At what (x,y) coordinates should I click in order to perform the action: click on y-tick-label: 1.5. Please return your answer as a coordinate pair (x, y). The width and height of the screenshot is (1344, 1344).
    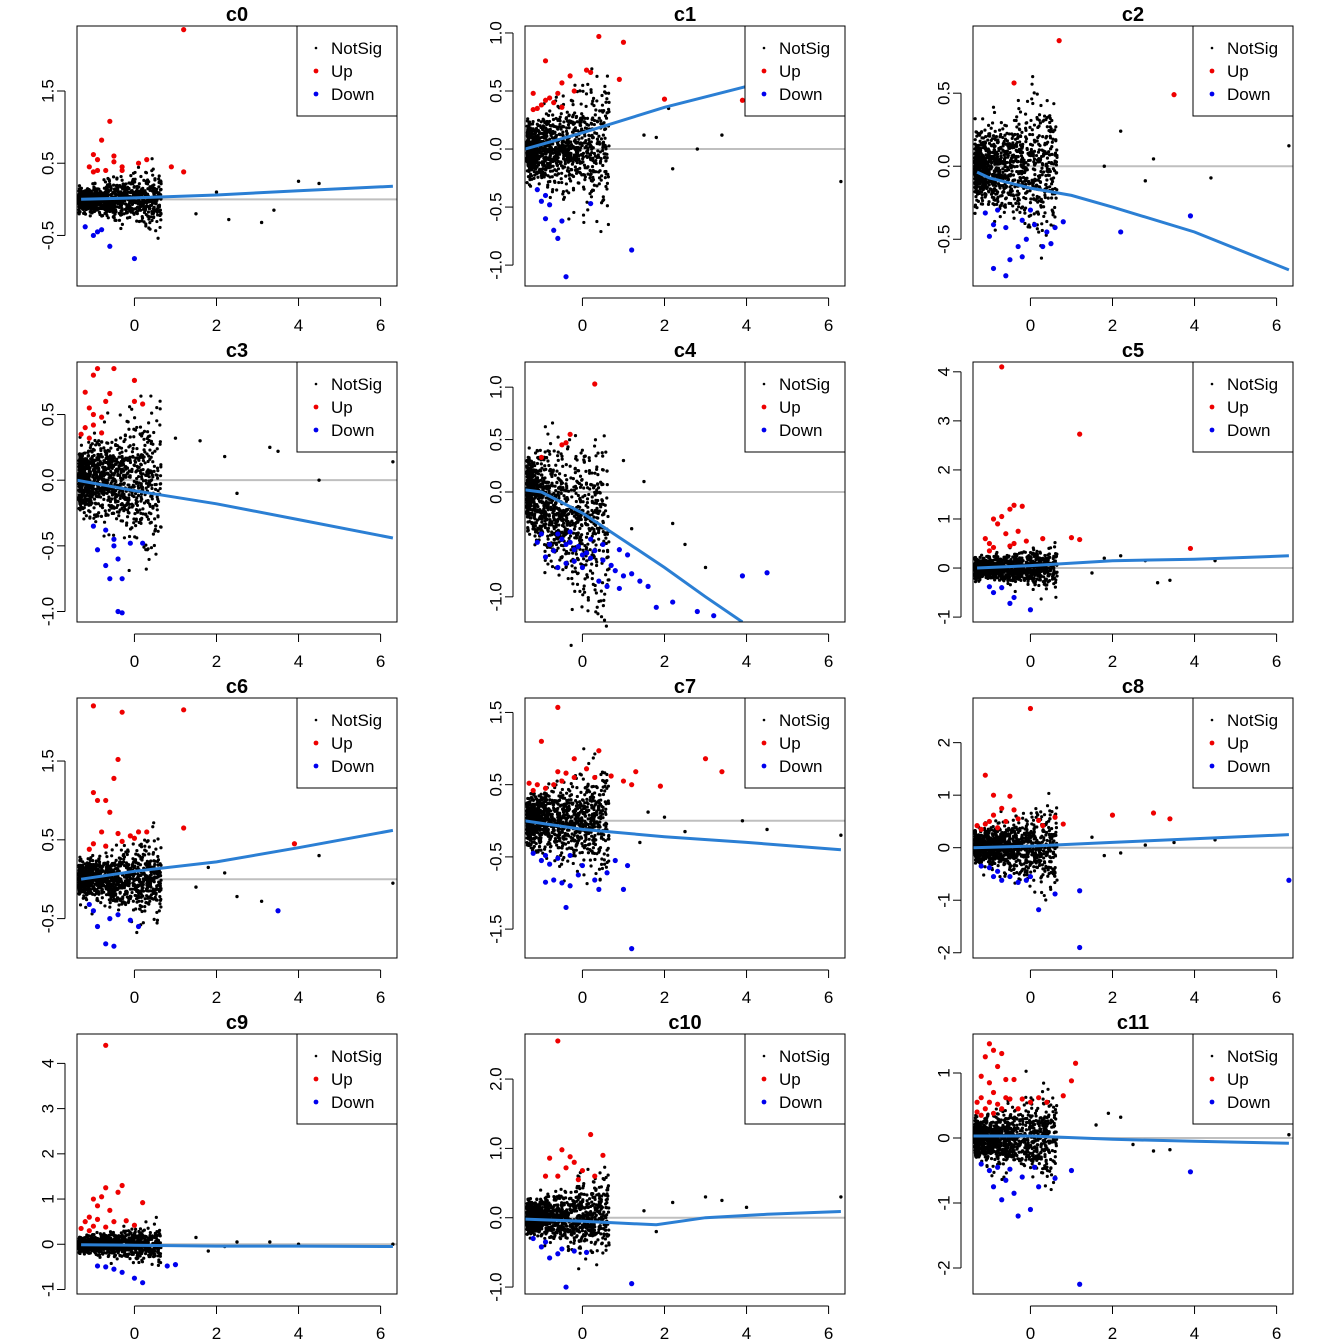
    Looking at the image, I should click on (48, 91).